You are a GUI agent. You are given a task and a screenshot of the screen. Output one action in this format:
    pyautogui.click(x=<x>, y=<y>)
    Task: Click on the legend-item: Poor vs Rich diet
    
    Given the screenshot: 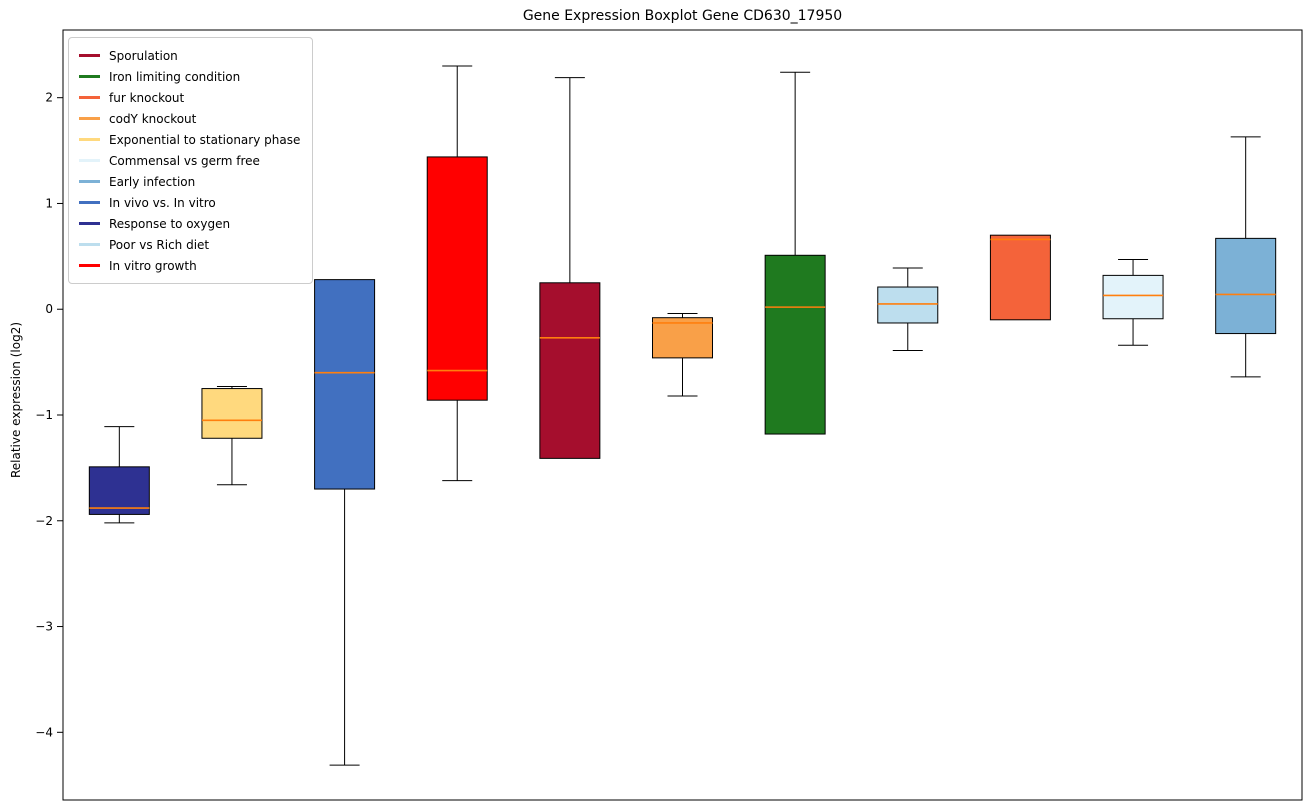 What is the action you would take?
    pyautogui.click(x=189, y=244)
    